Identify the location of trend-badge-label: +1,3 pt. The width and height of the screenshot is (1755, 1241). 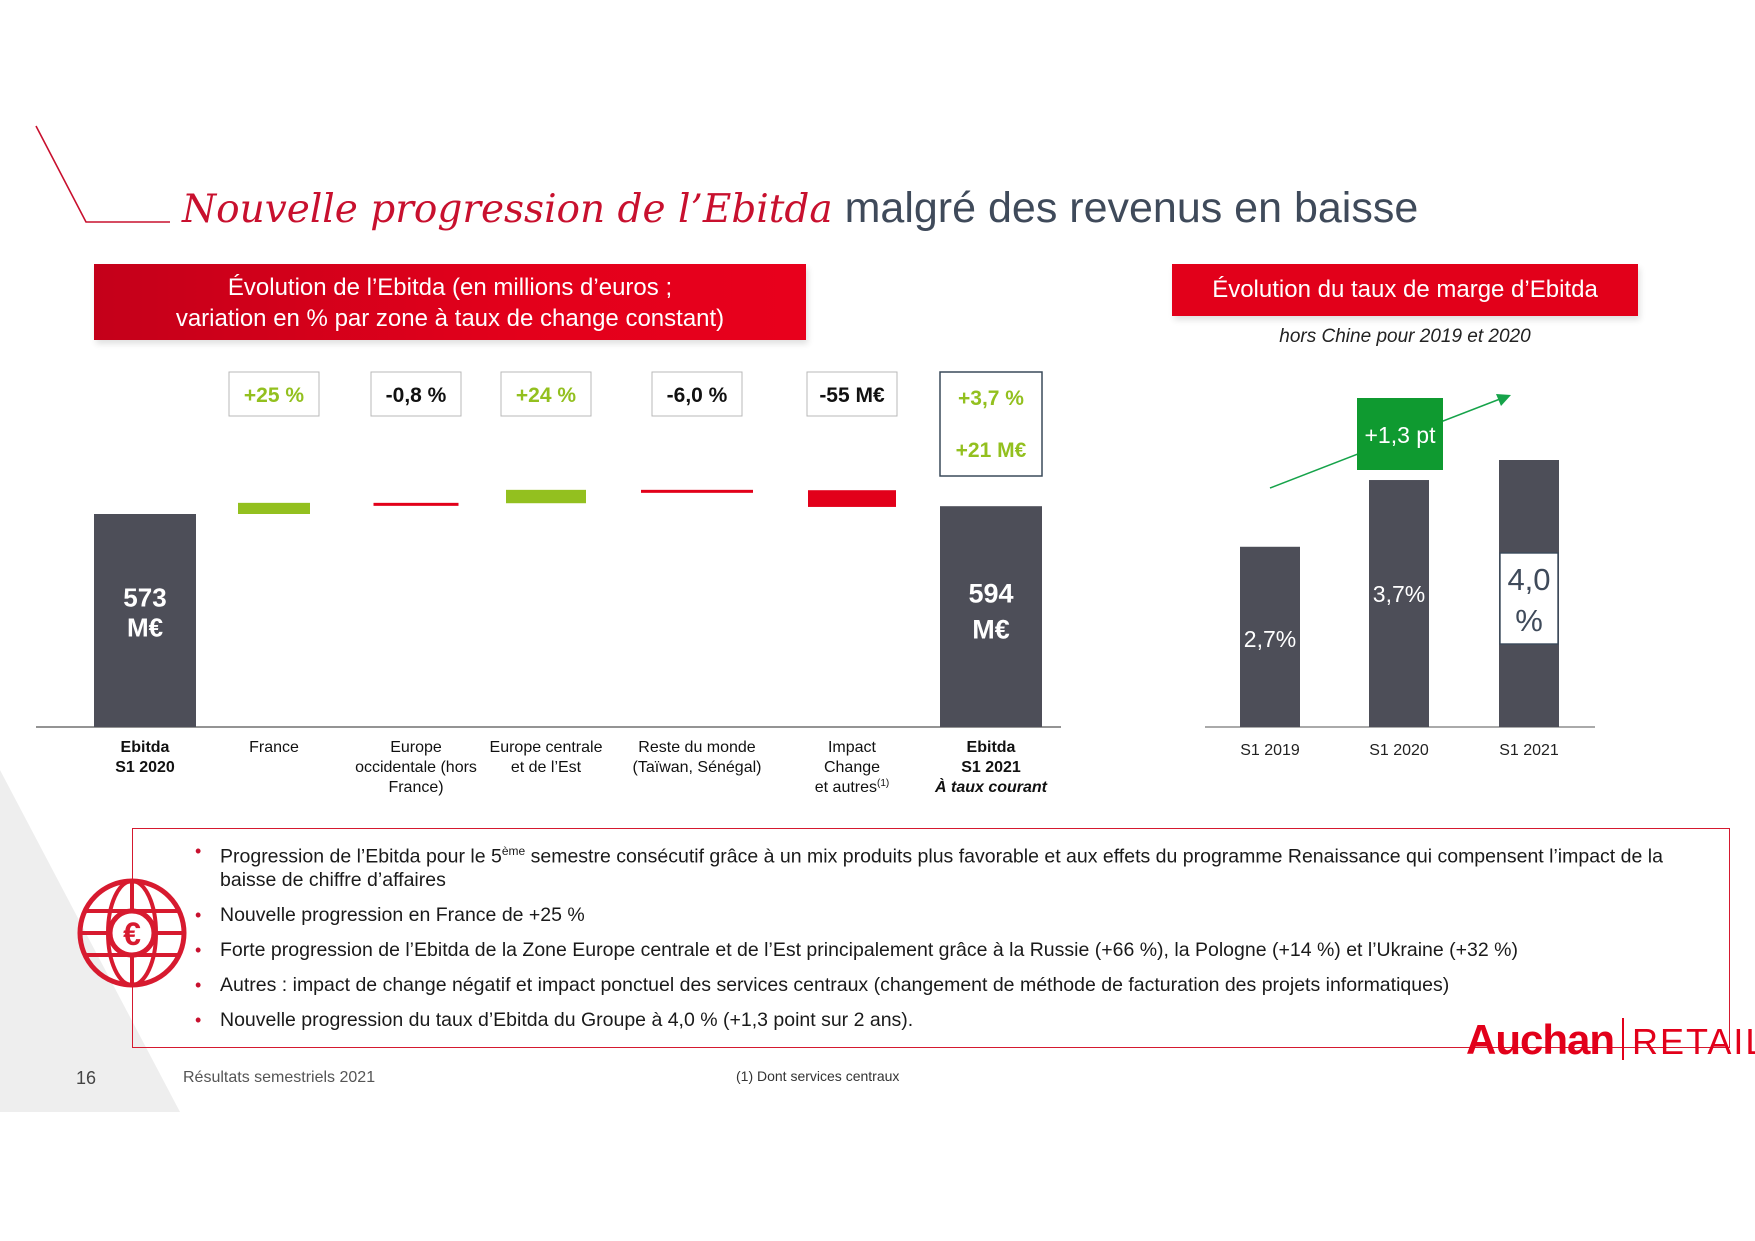
(1401, 435).